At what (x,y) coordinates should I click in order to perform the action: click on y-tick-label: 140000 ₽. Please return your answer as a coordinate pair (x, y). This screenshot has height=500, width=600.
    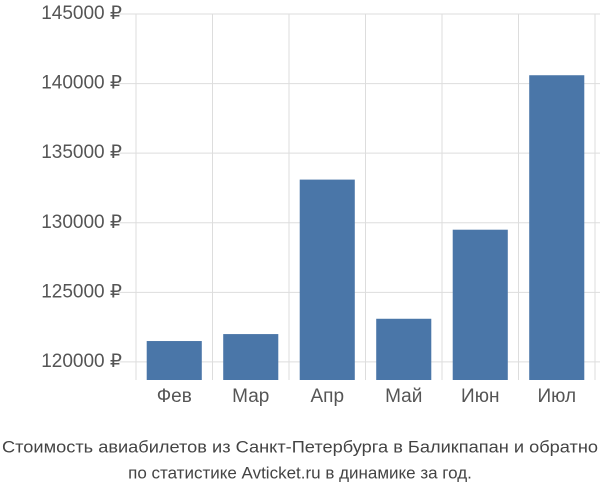
    Looking at the image, I should click on (81, 83).